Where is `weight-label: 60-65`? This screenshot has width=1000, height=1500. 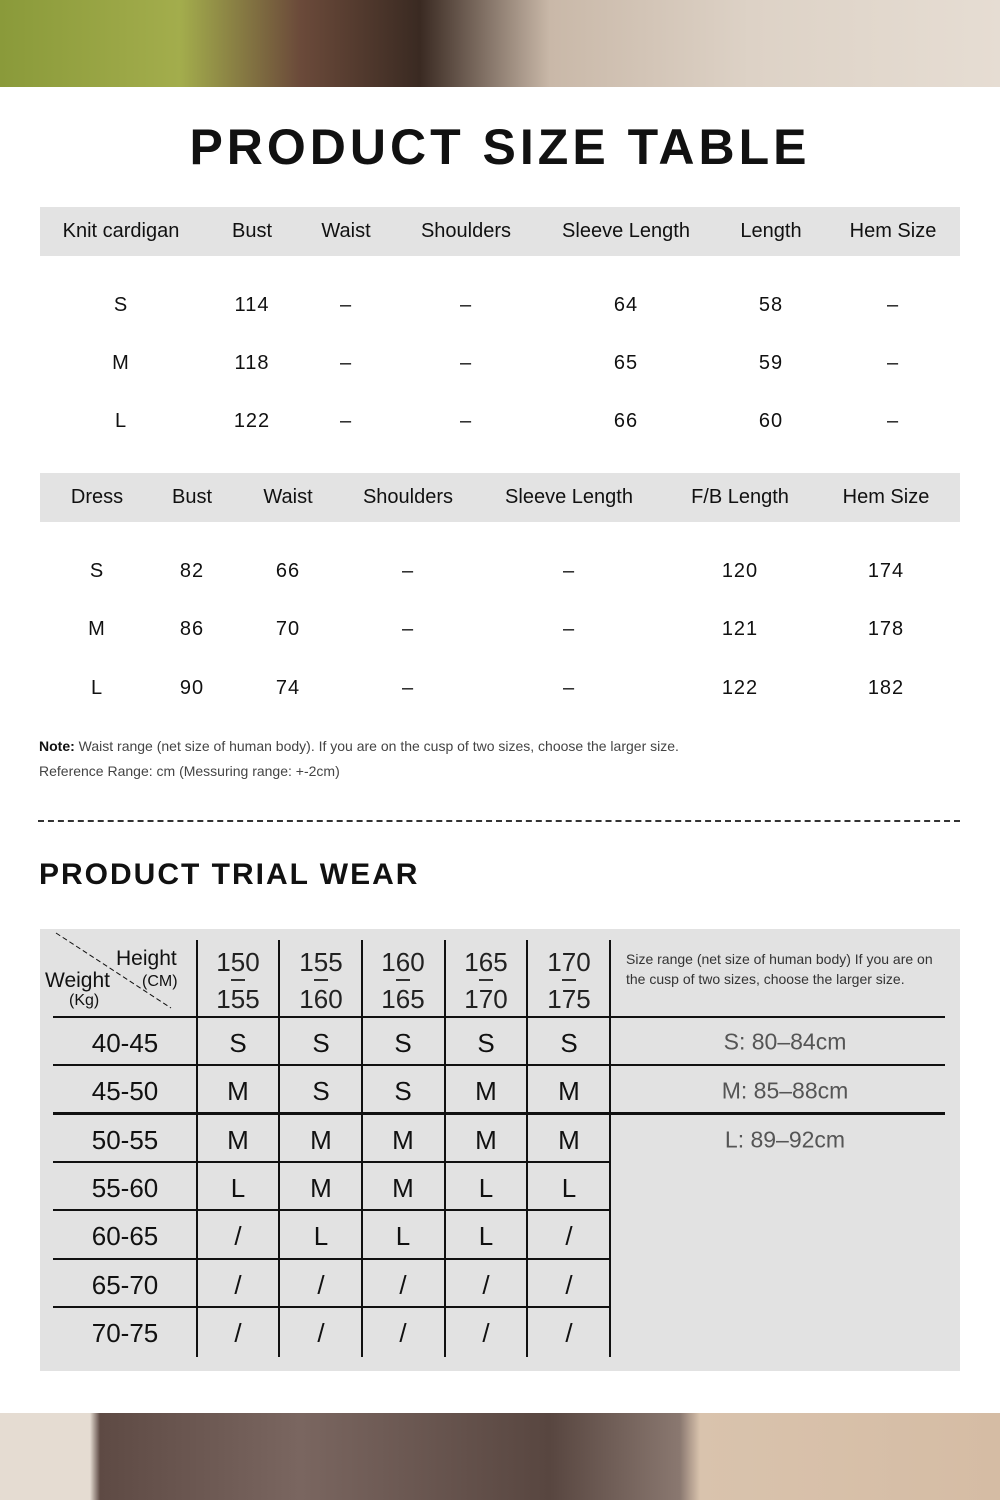
weight-label: 60-65 is located at coordinates (125, 1236).